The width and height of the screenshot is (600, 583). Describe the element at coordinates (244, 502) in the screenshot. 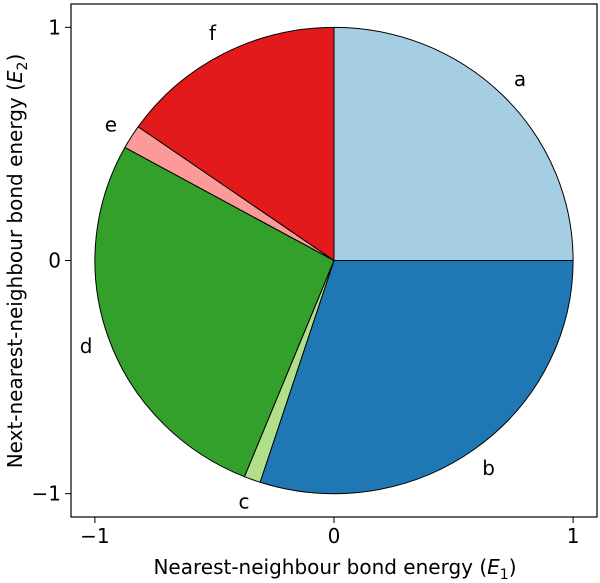

I see `slice-label-c: c` at that location.